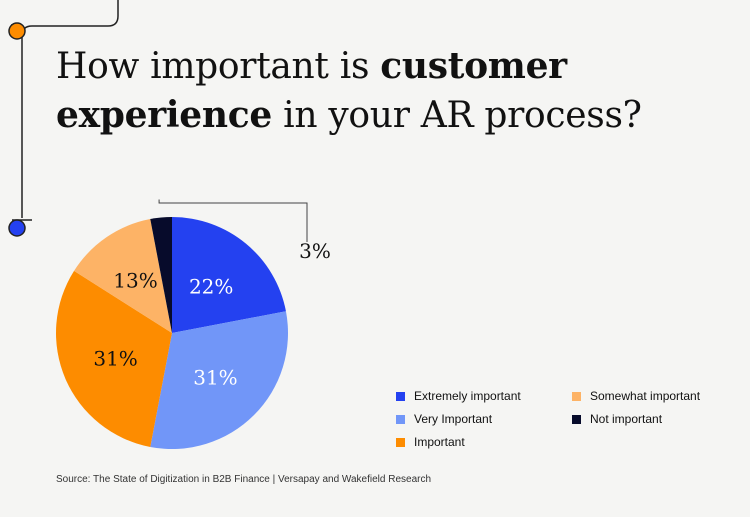  Describe the element at coordinates (135, 280) in the screenshot. I see `label-somewhat-important: 13%` at that location.